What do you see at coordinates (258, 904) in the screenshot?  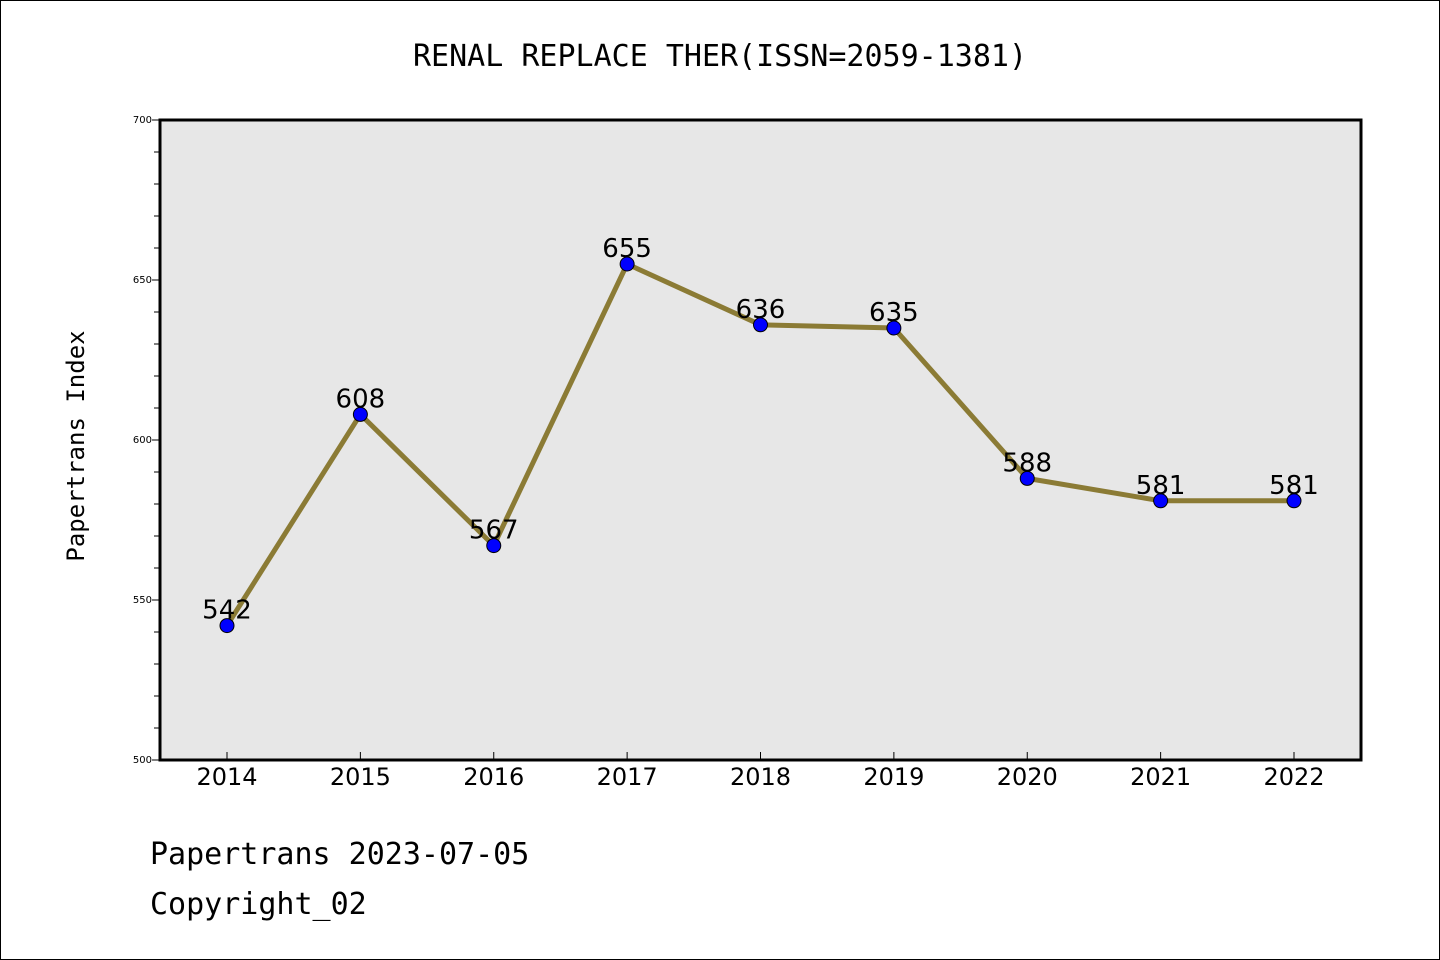 I see `footer-copyright: Copyright_02` at bounding box center [258, 904].